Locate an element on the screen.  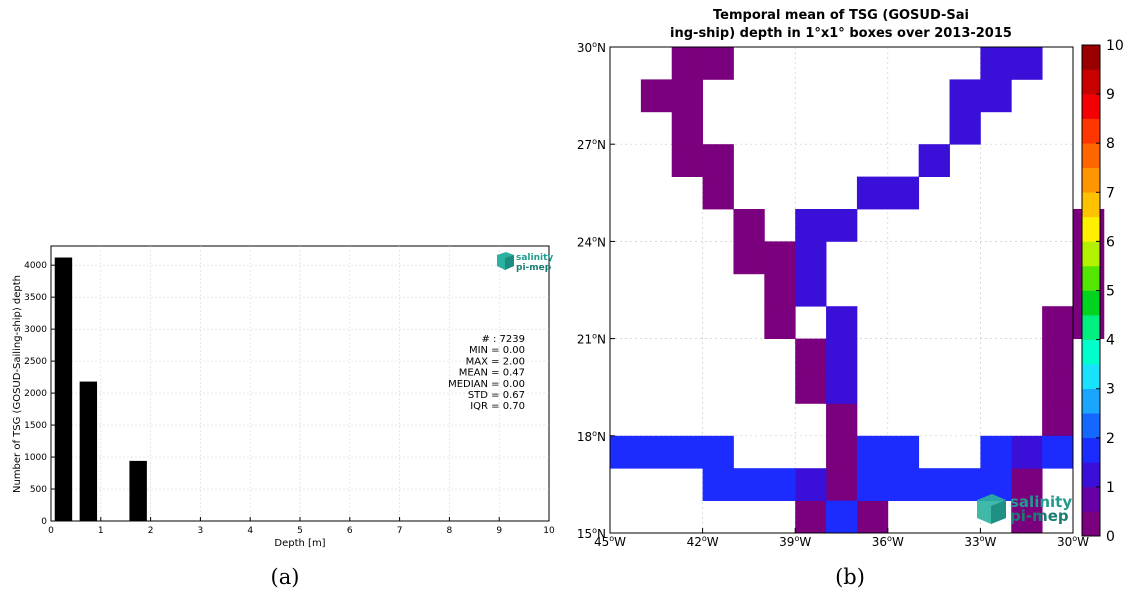
y-tick-label: 2000 is located at coordinates (35, 394).